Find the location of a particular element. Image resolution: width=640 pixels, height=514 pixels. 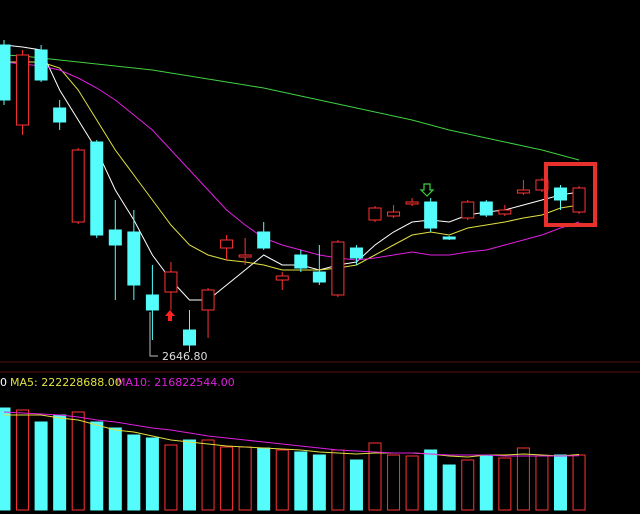

annotation-leader is located at coordinates (153, 334).